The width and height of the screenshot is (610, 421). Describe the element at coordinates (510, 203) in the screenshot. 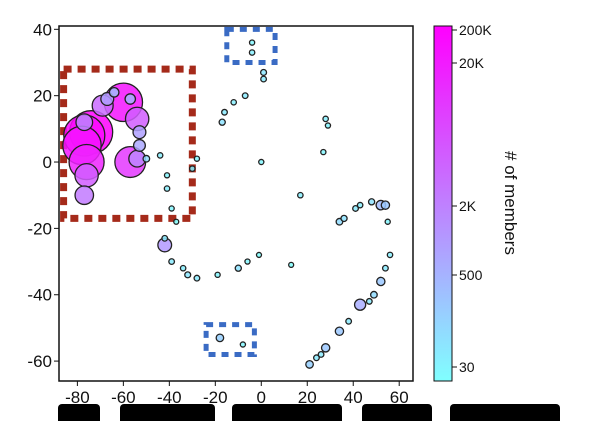

I see `colorbar-label: # of members` at that location.